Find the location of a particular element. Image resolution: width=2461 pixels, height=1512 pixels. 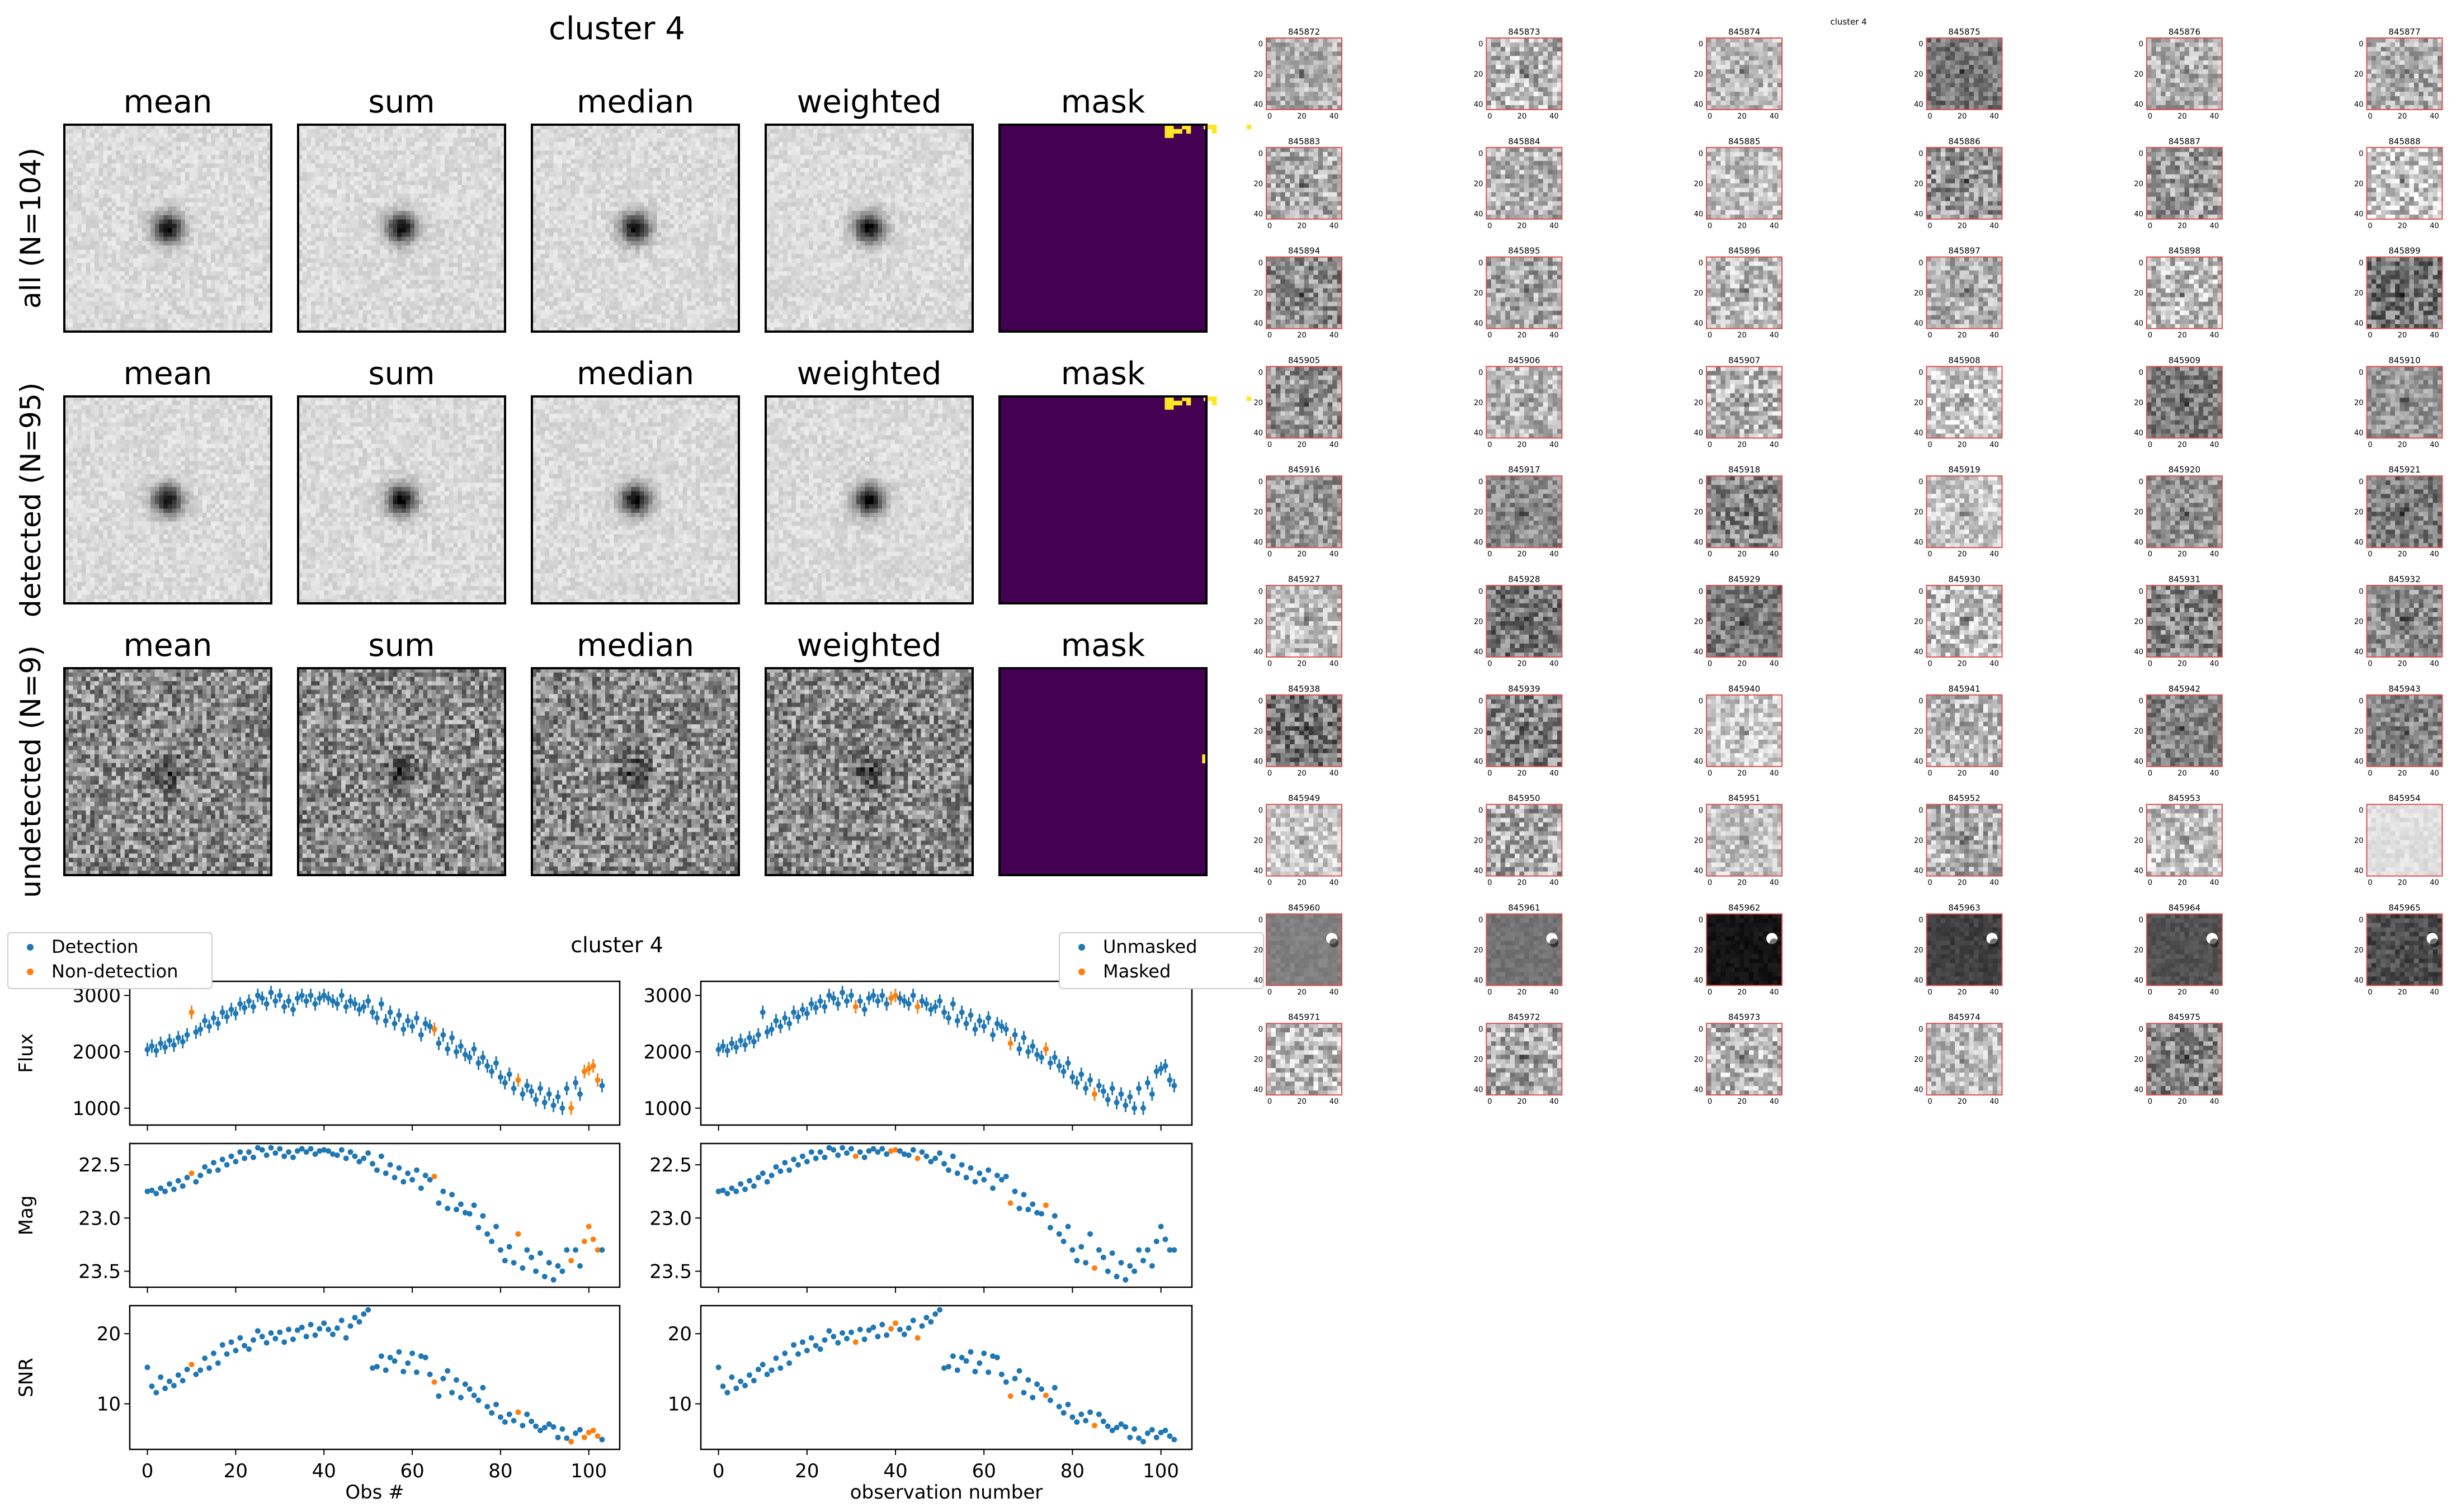

column-title: mean is located at coordinates (168, 645).